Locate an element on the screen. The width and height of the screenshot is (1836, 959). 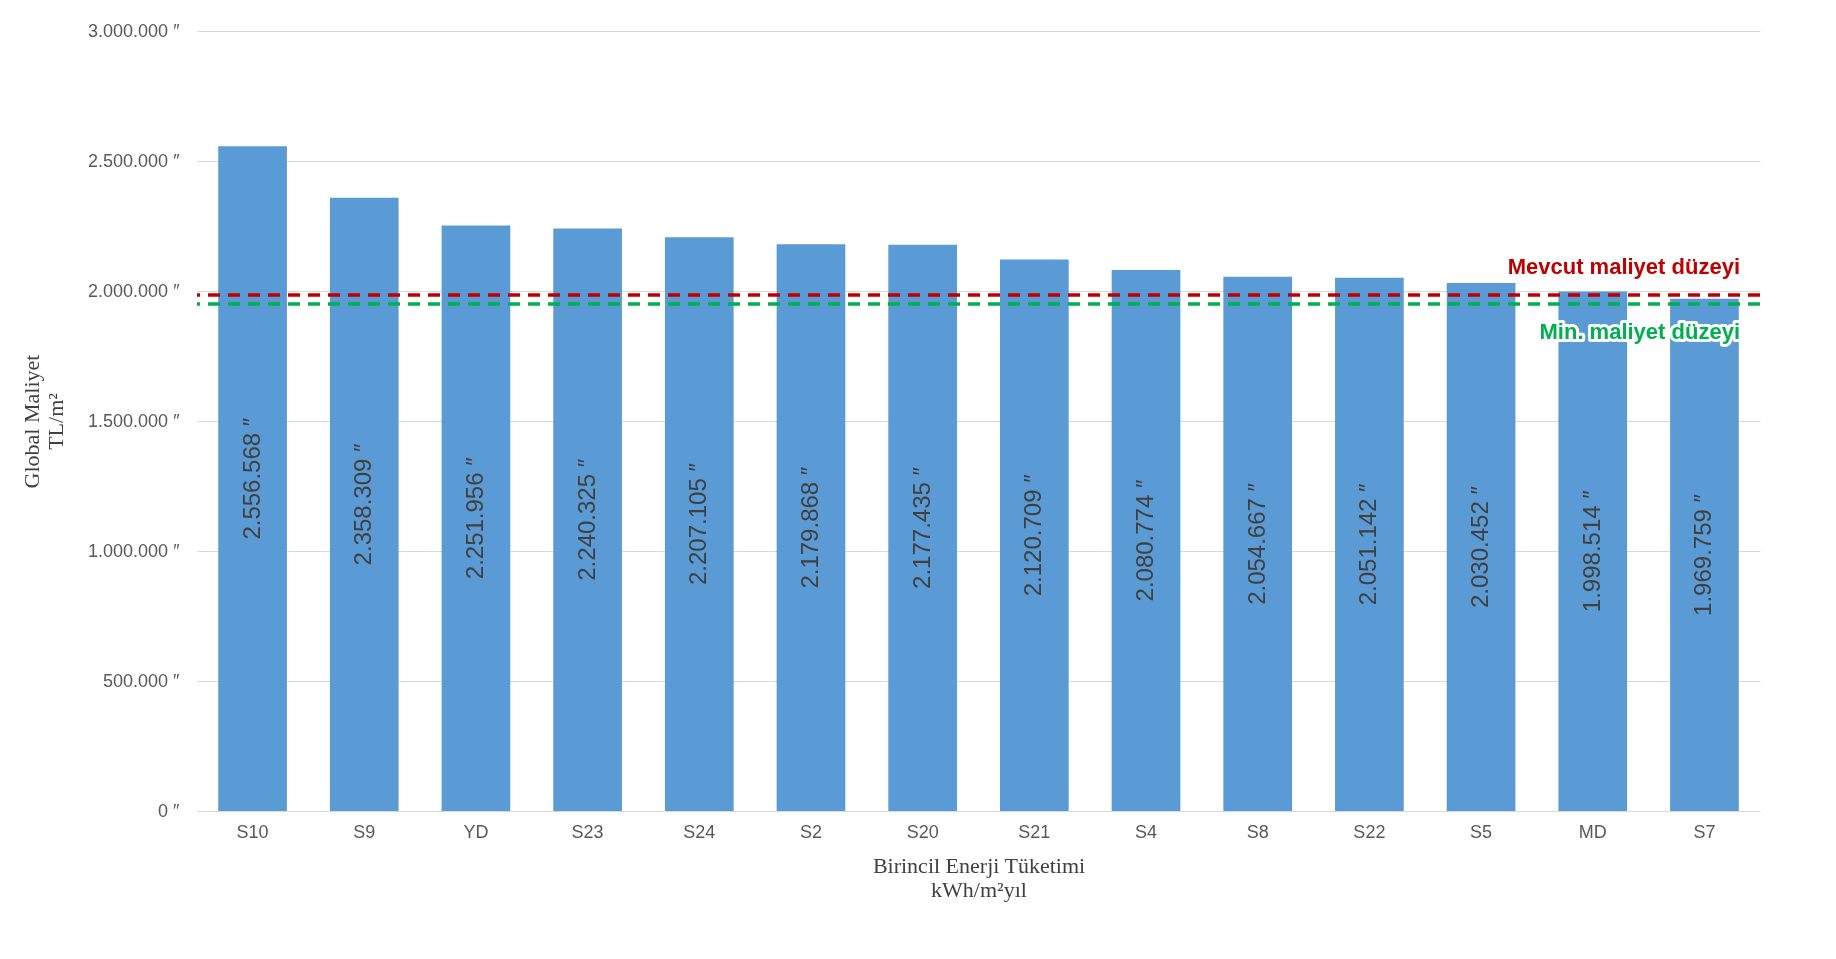
ref-line-label: Mevcut maliyet düzeyi is located at coordinates (1623, 266).